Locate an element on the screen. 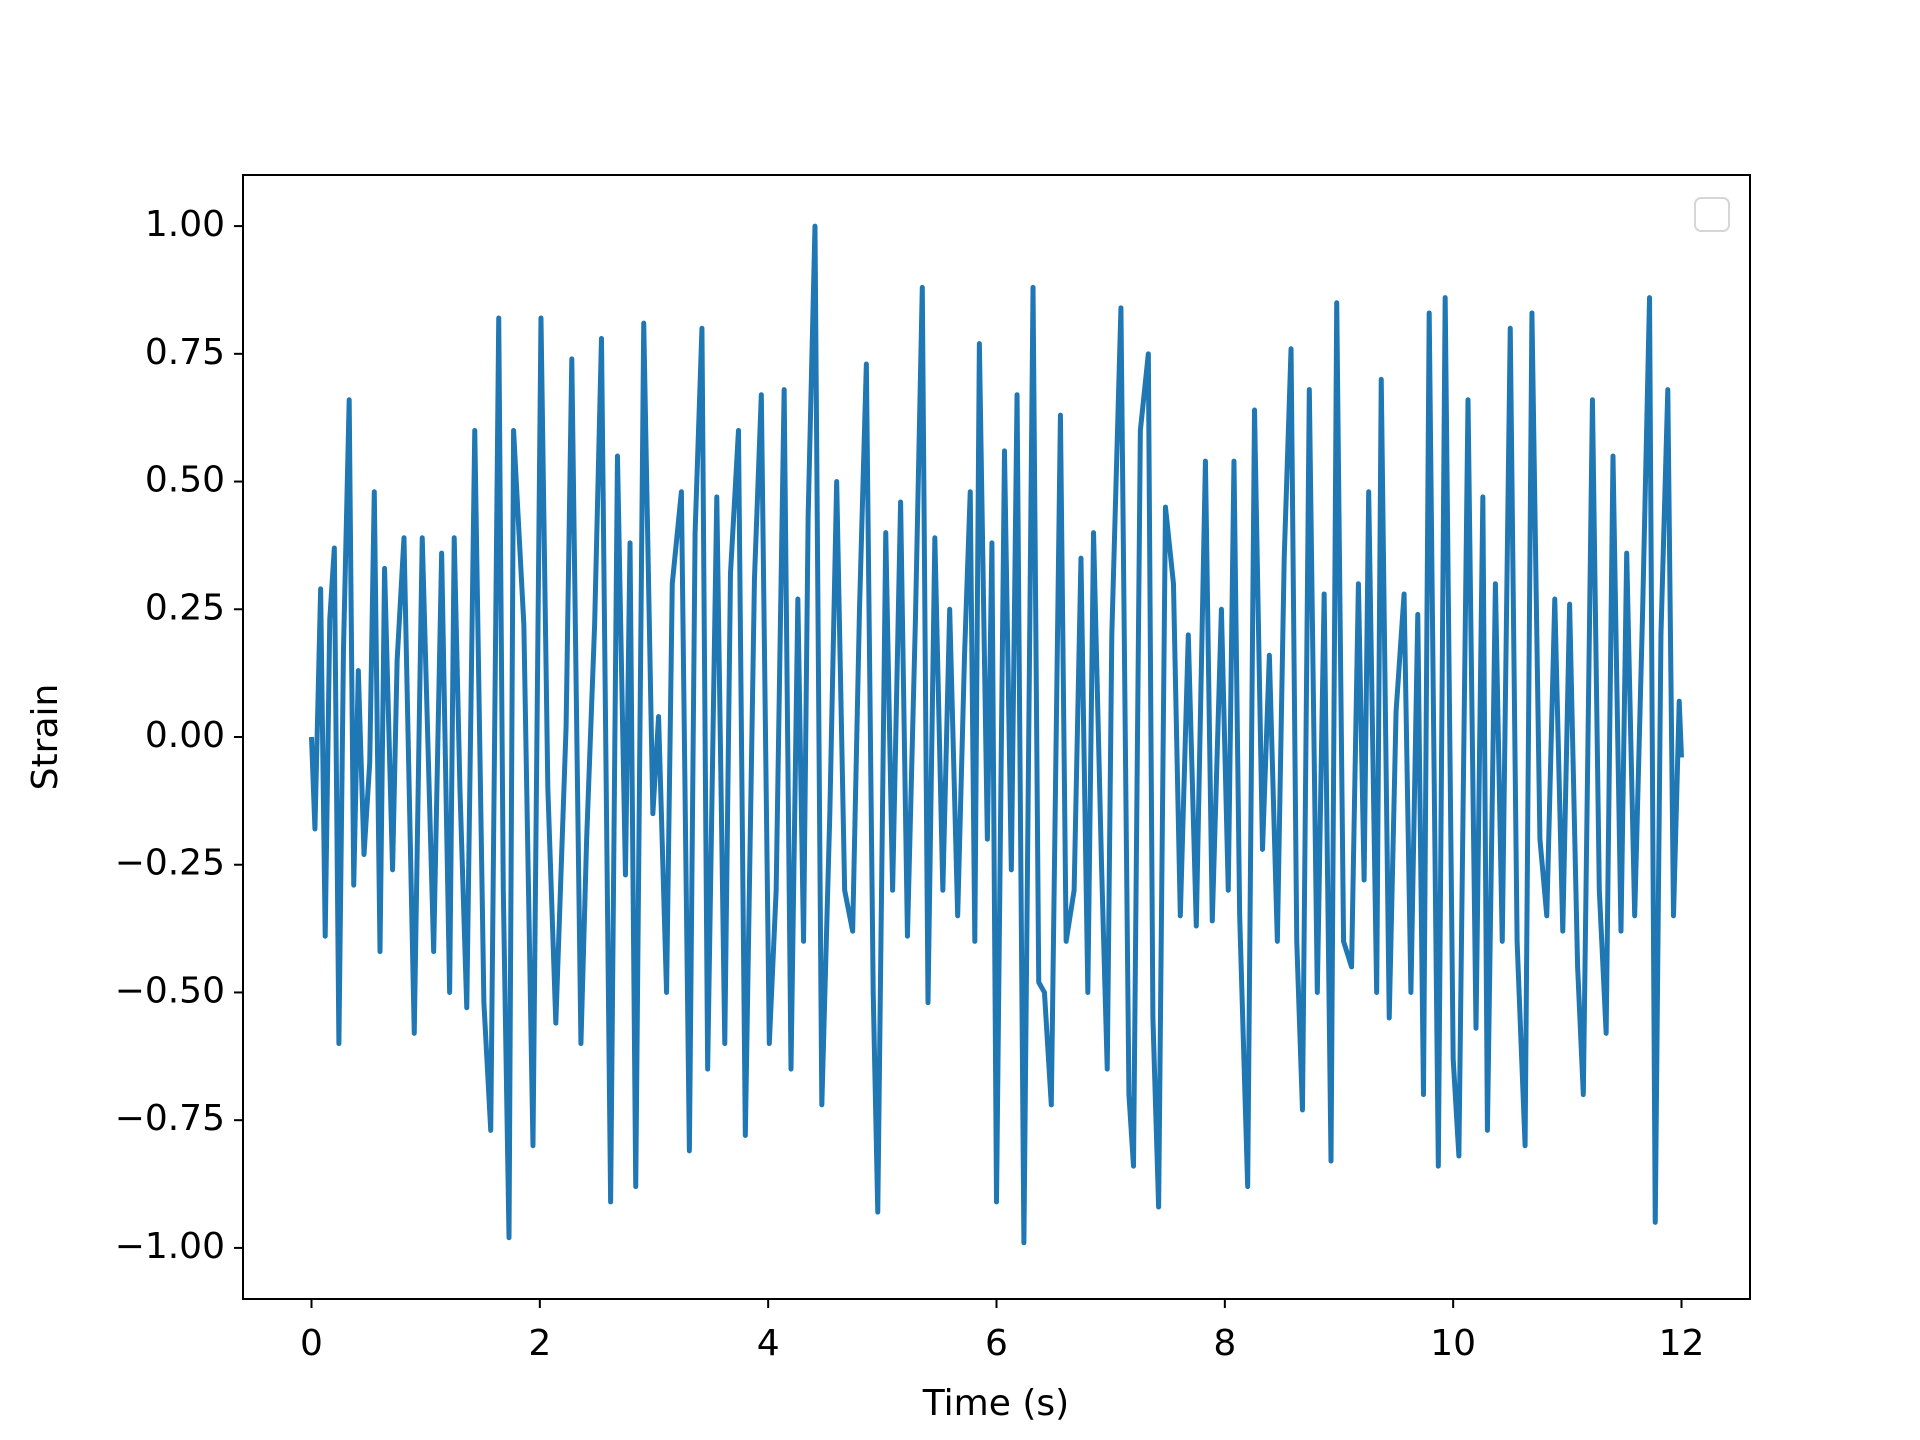 Image resolution: width=1920 pixels, height=1440 pixels. y-tick-label: 0.50 is located at coordinates (185, 480).